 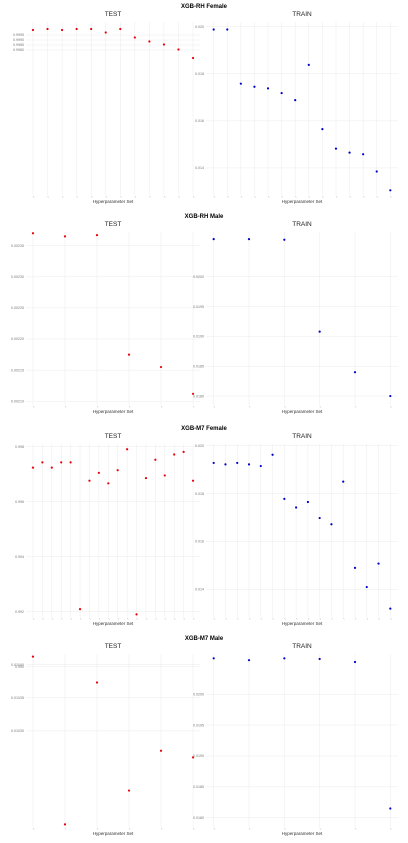 What do you see at coordinates (198, 366) in the screenshot?
I see `y-tick-label: 0.0185` at bounding box center [198, 366].